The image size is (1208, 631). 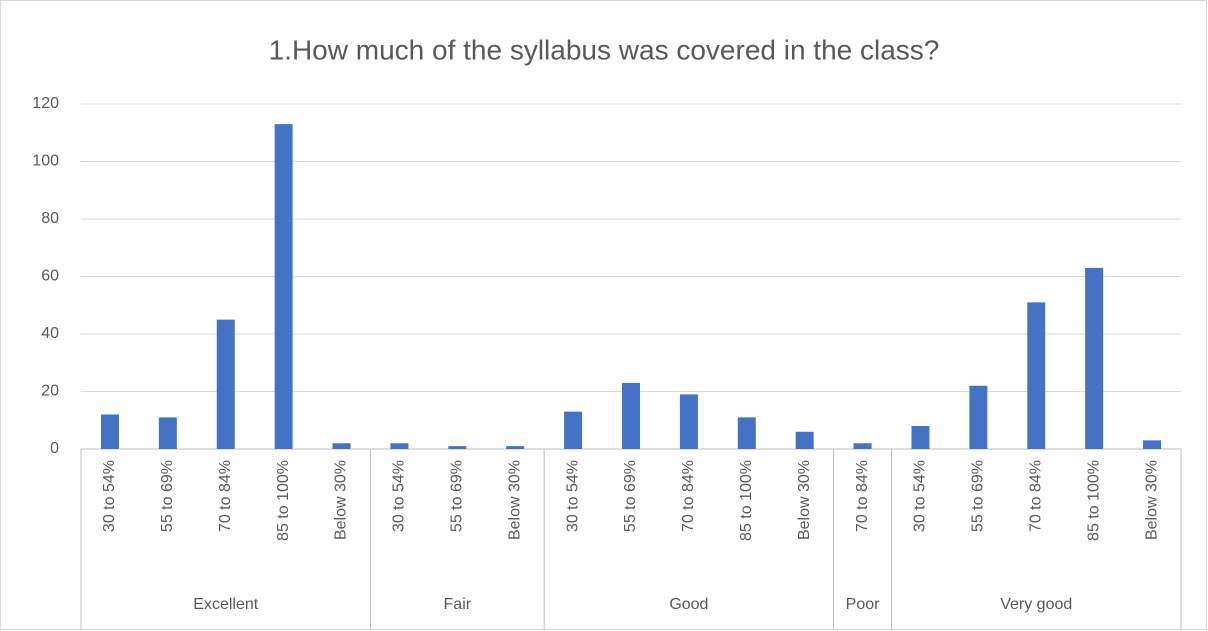 What do you see at coordinates (458, 604) in the screenshot?
I see `group-label: Fair` at bounding box center [458, 604].